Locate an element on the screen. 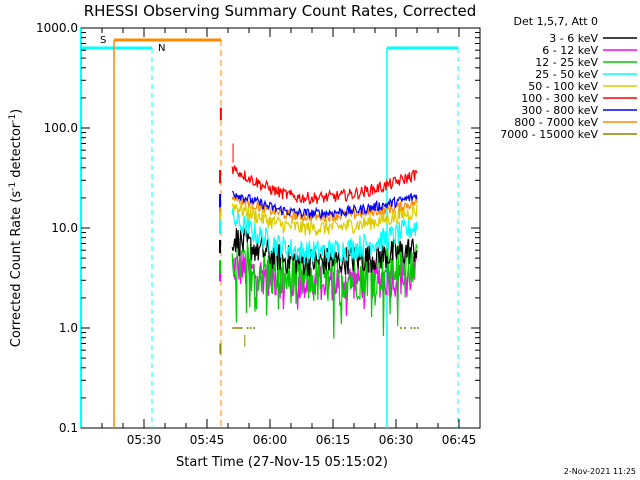  legend-label: 7000 - 15000 keV is located at coordinates (549, 134).